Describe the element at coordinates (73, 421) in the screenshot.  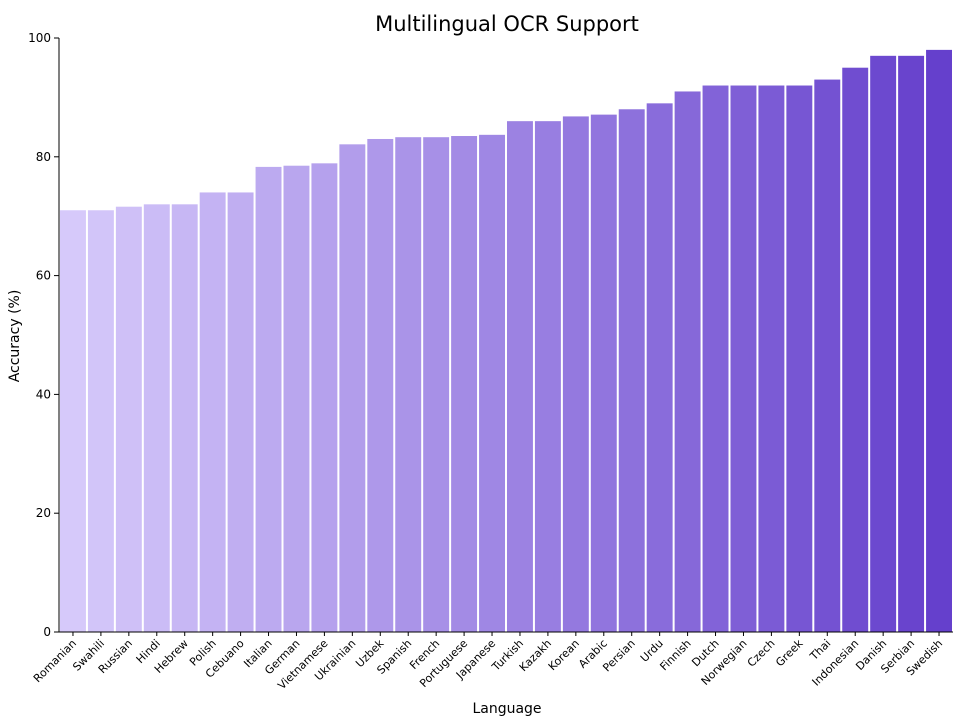
I see `bar-romanian` at that location.